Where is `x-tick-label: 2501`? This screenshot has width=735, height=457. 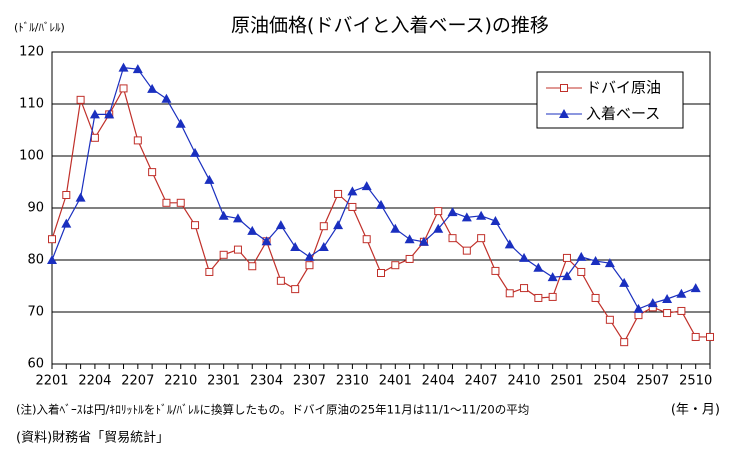 x-tick-label: 2501 is located at coordinates (566, 381).